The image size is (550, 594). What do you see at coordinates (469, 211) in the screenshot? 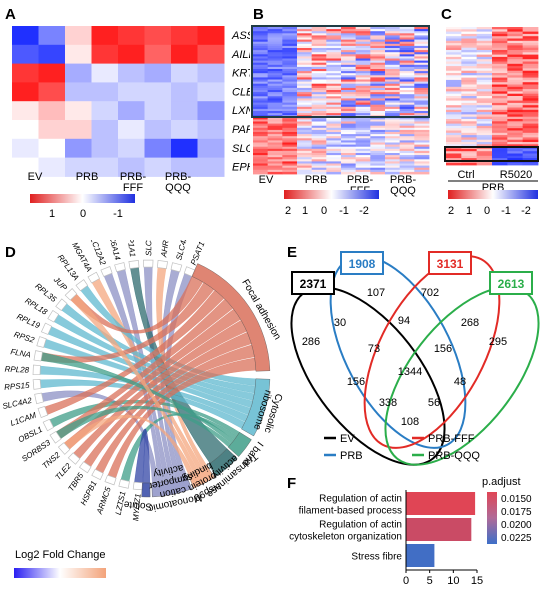
I see `legend-tick: 1` at bounding box center [469, 211].